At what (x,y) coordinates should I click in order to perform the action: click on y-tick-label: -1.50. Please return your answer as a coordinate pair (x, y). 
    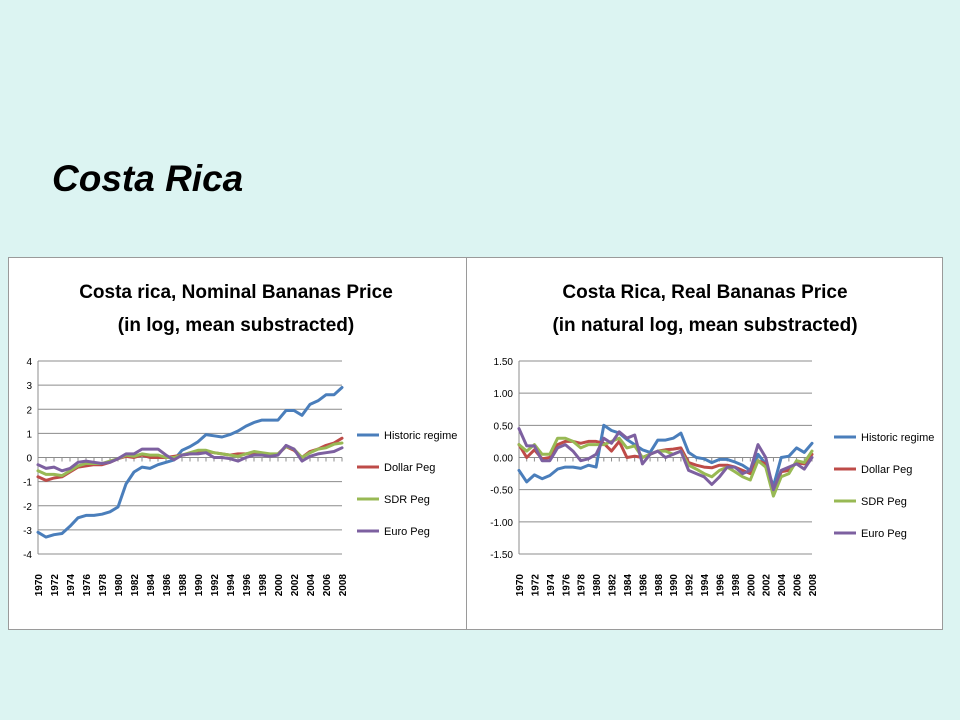
    Looking at the image, I should click on (501, 555).